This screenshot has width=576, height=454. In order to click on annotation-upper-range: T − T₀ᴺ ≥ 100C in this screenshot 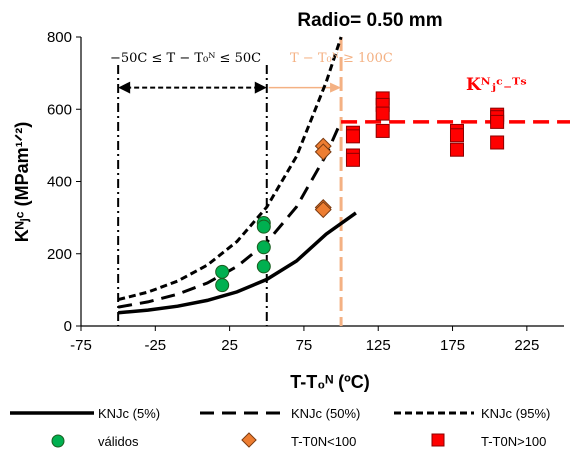, I will do `click(341, 58)`.